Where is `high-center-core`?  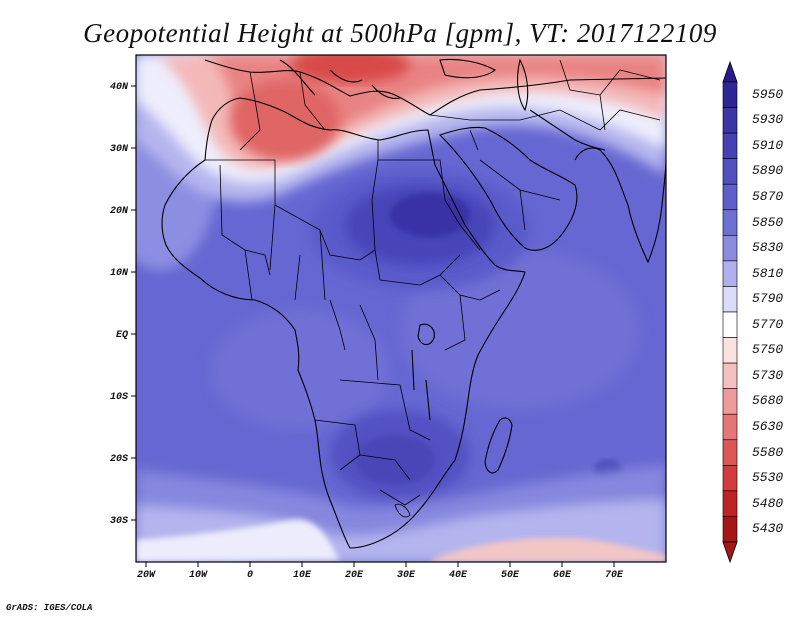
high-center-core is located at coordinates (430, 215).